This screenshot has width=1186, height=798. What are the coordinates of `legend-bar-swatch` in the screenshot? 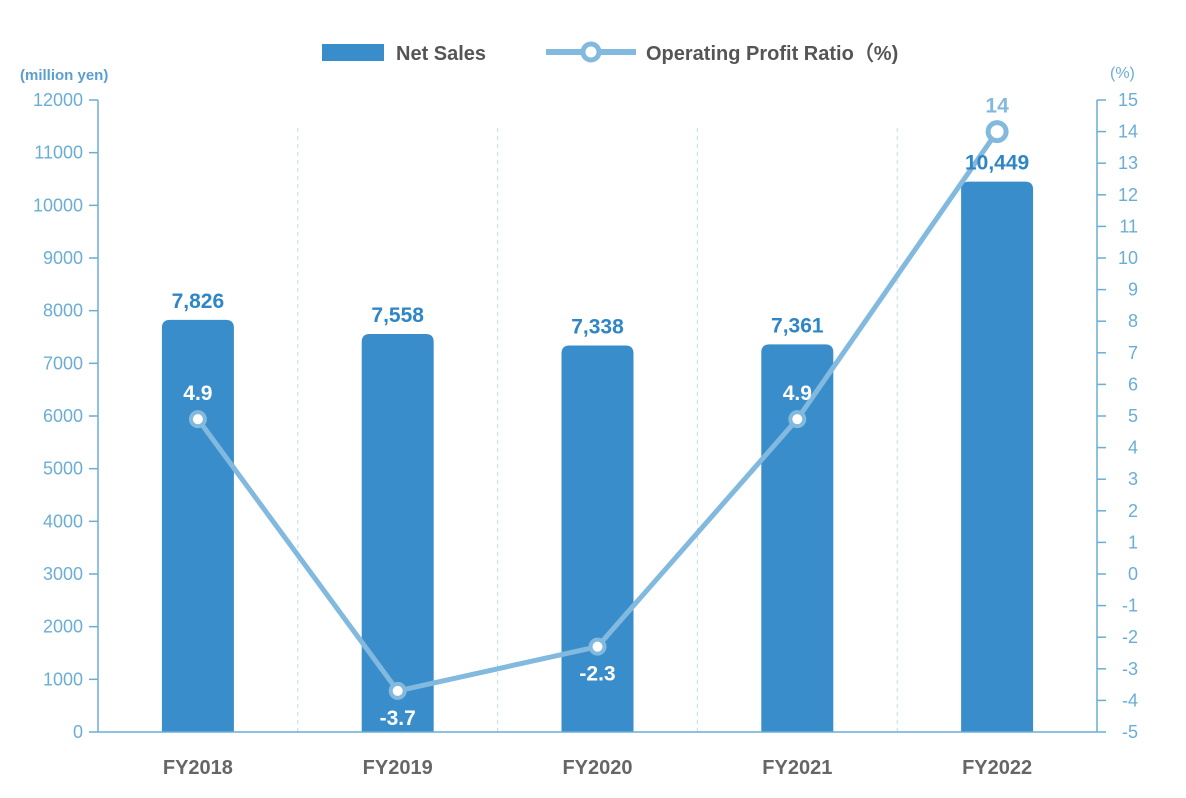 It's located at (353, 52).